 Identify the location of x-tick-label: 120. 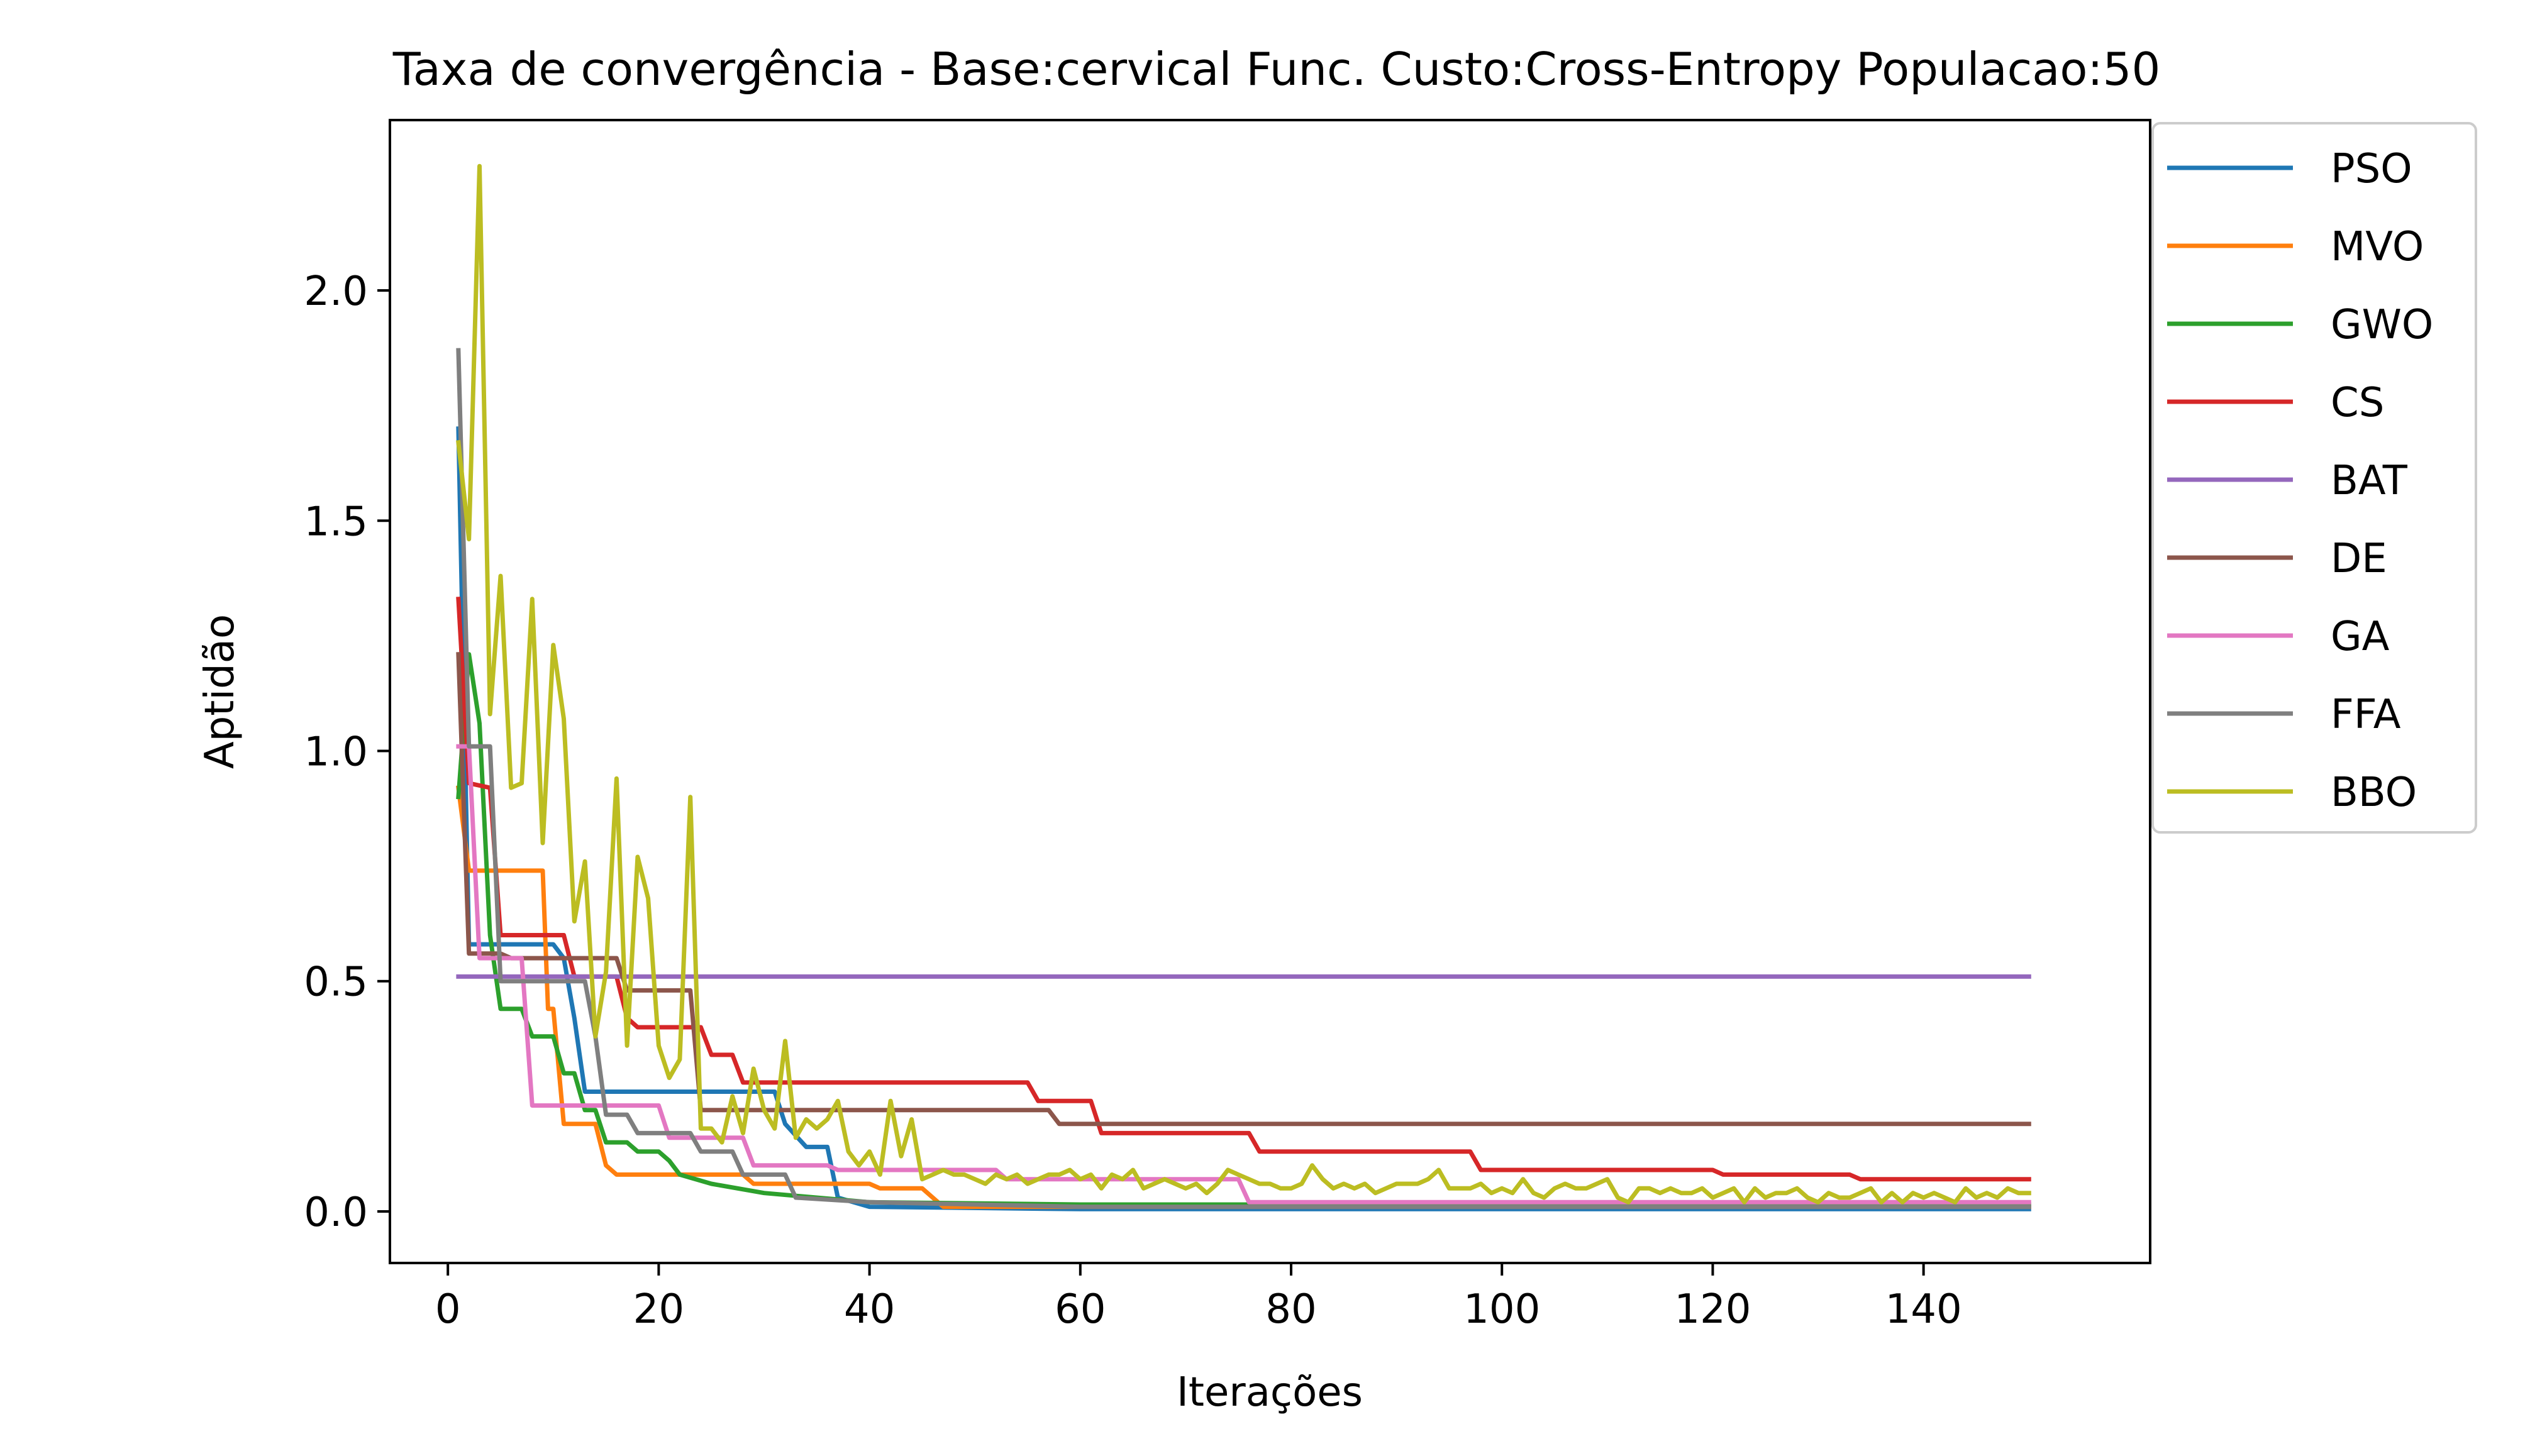
(1712, 1309).